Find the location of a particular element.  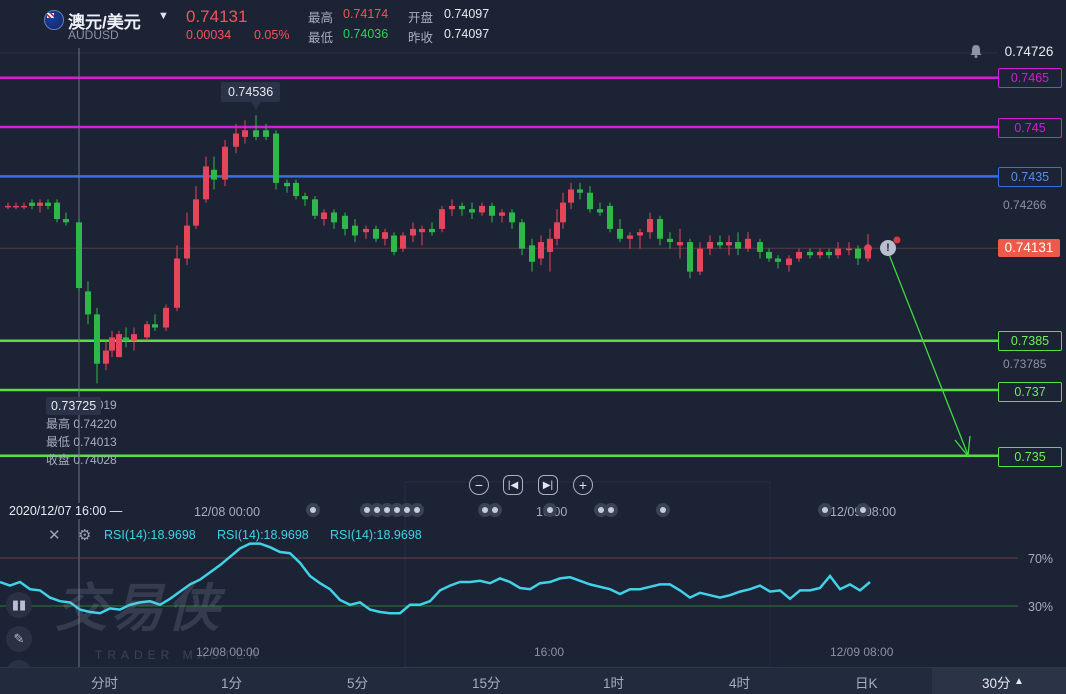

low-marker-tooltip: 0.73725 is located at coordinates (74, 406).